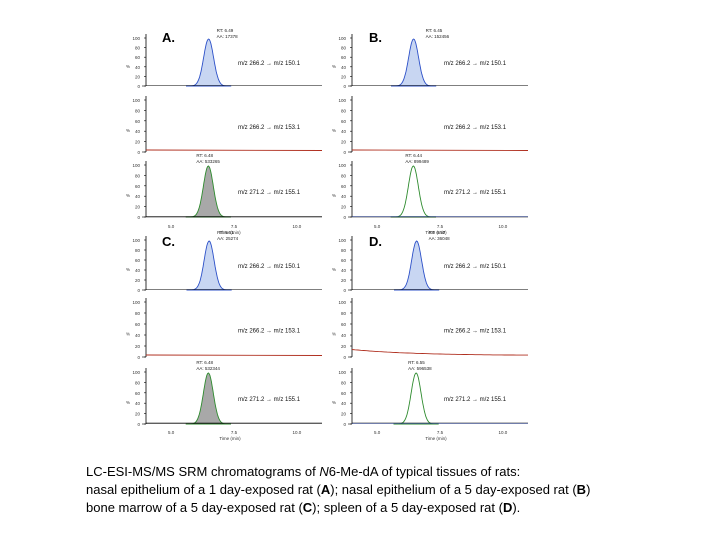 This screenshot has width=720, height=540. What do you see at coordinates (588, 489) in the screenshot?
I see `caption-text: )` at bounding box center [588, 489].